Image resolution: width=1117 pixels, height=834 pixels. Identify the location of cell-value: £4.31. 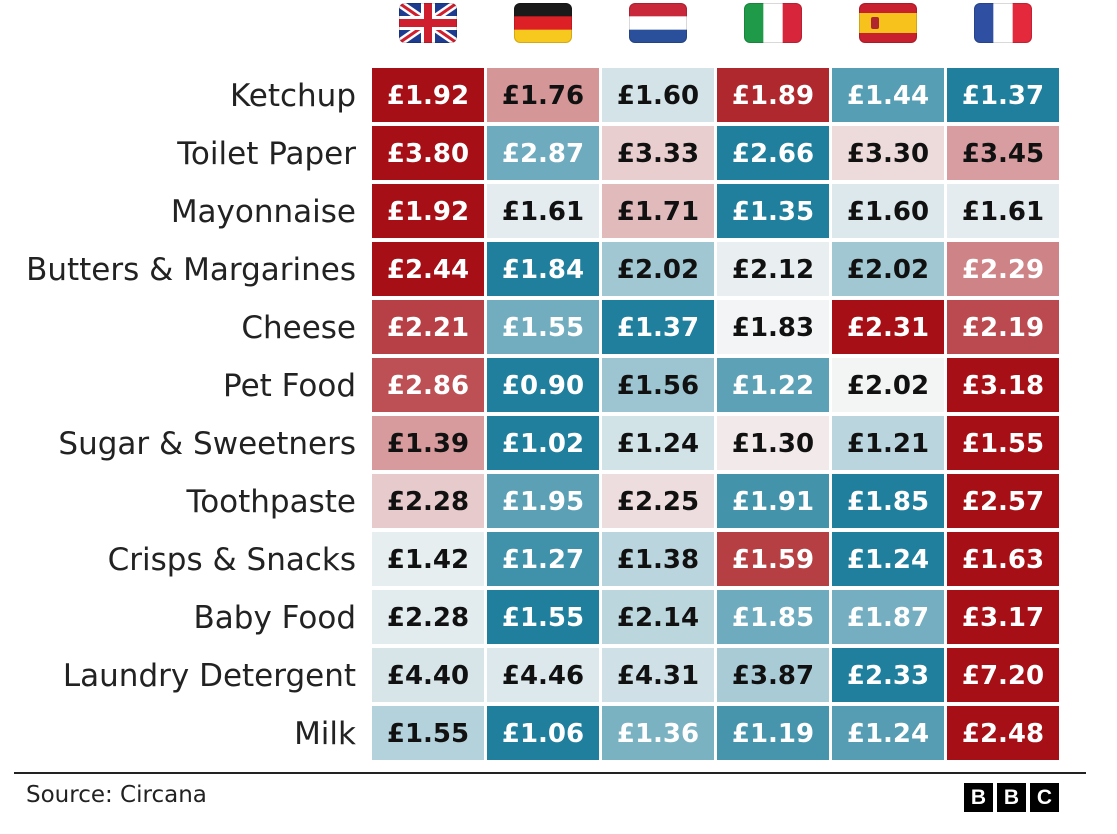
(658, 676).